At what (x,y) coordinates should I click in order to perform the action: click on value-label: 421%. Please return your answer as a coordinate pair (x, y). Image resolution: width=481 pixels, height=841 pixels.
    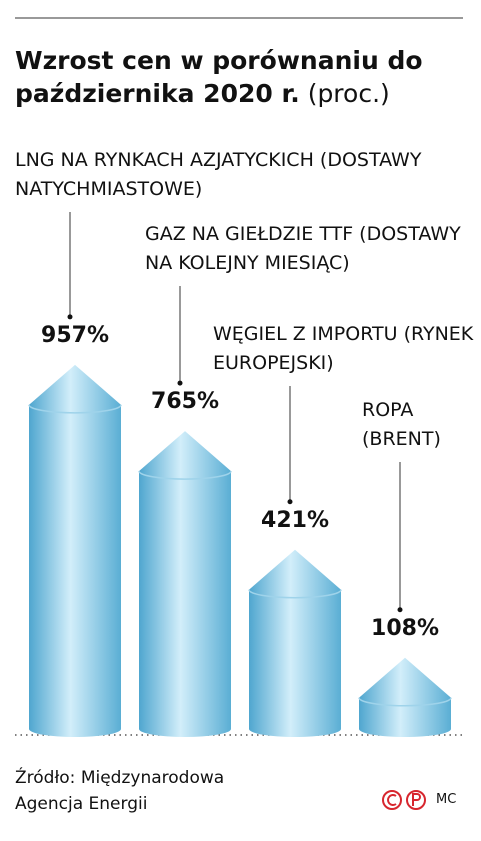
    Looking at the image, I should click on (295, 520).